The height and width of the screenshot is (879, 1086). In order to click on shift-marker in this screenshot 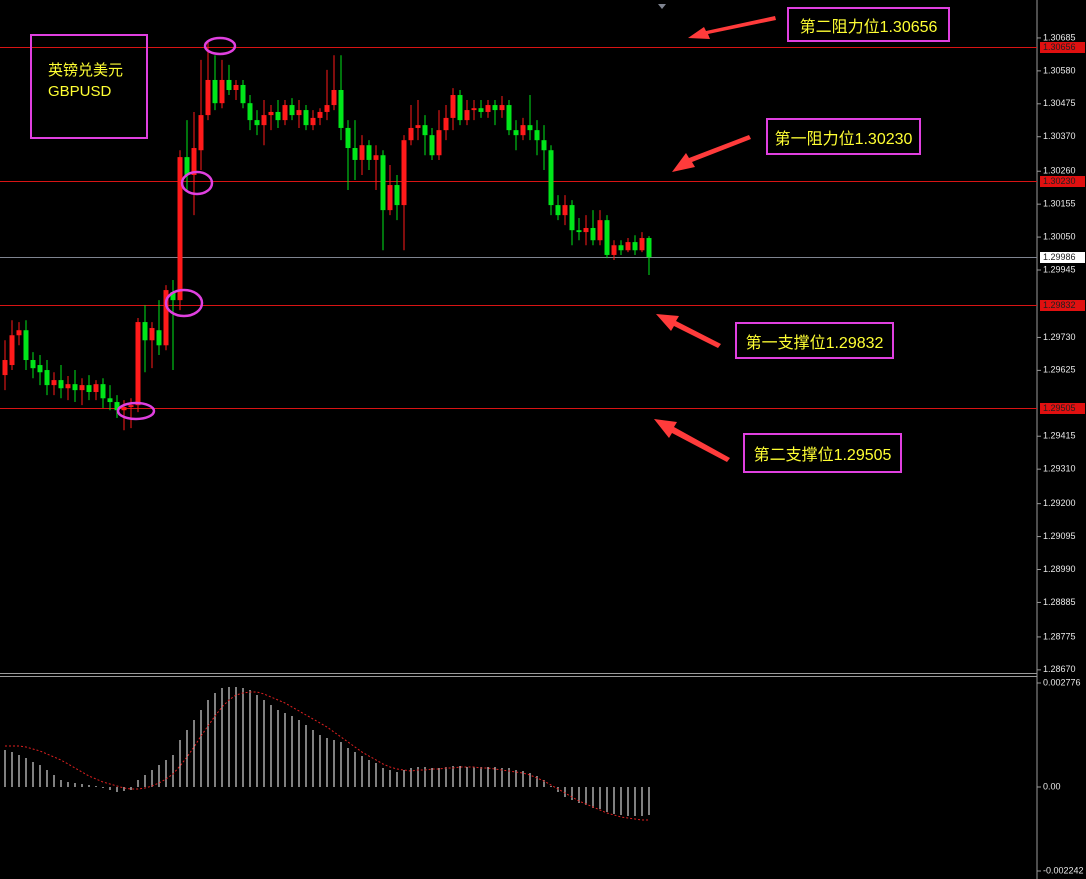, I will do `click(662, 6)`.